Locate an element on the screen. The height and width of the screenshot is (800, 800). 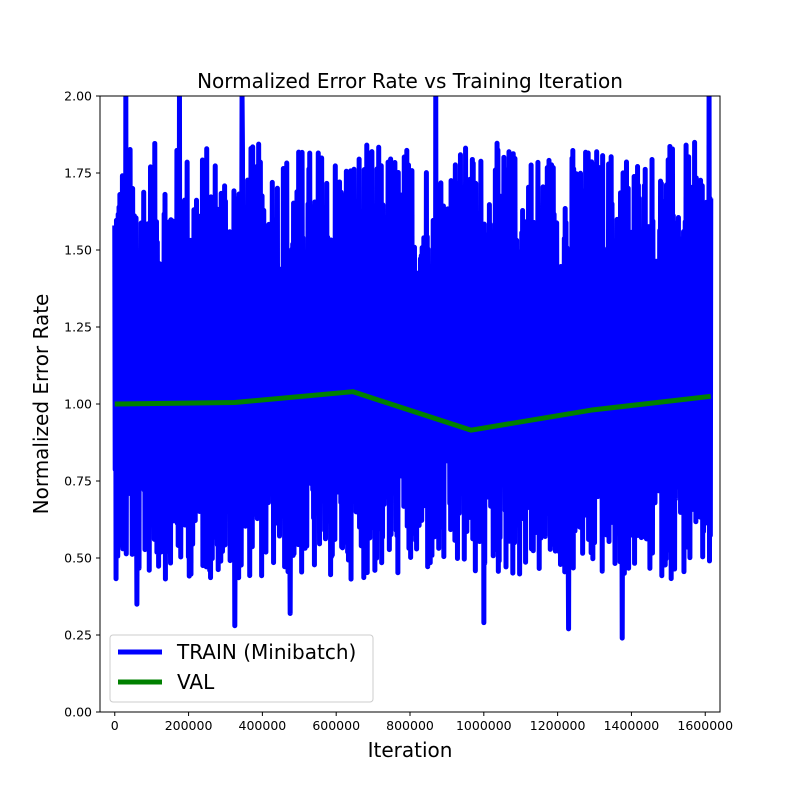
x-tick-label: 1000000 is located at coordinates (484, 725).